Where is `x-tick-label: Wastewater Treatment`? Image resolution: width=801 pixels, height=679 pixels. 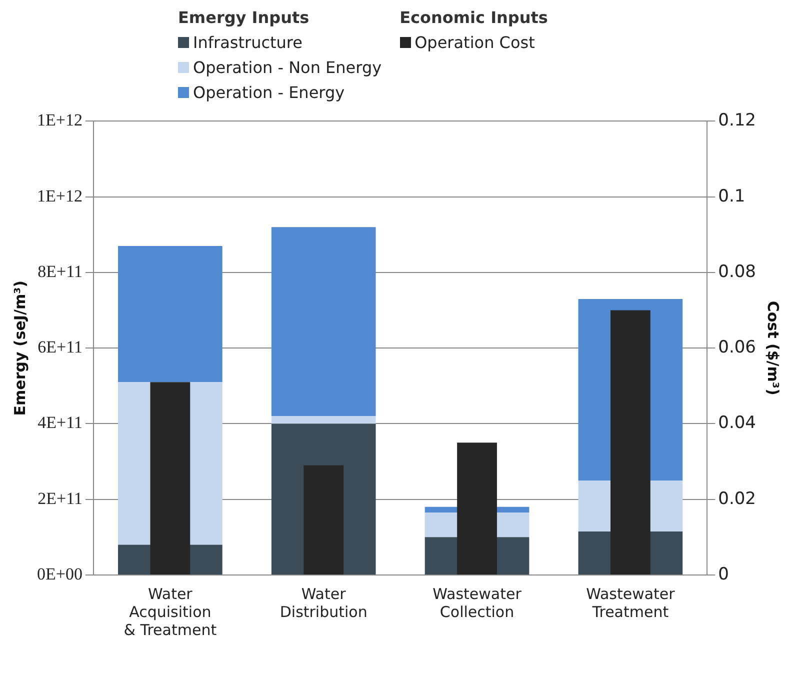 x-tick-label: Wastewater Treatment is located at coordinates (631, 602).